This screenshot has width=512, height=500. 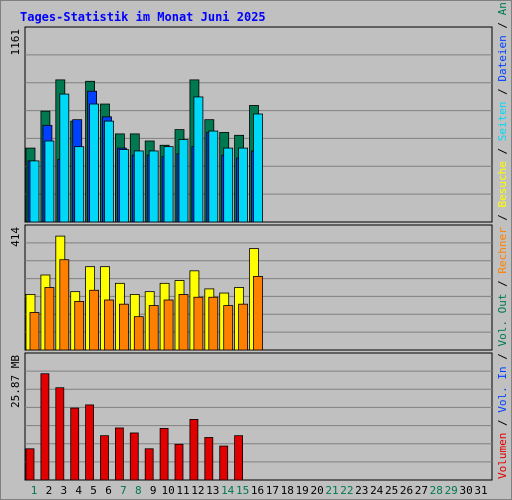 What do you see at coordinates (377, 490) in the screenshot?
I see `x-tick-label: 24` at bounding box center [377, 490].